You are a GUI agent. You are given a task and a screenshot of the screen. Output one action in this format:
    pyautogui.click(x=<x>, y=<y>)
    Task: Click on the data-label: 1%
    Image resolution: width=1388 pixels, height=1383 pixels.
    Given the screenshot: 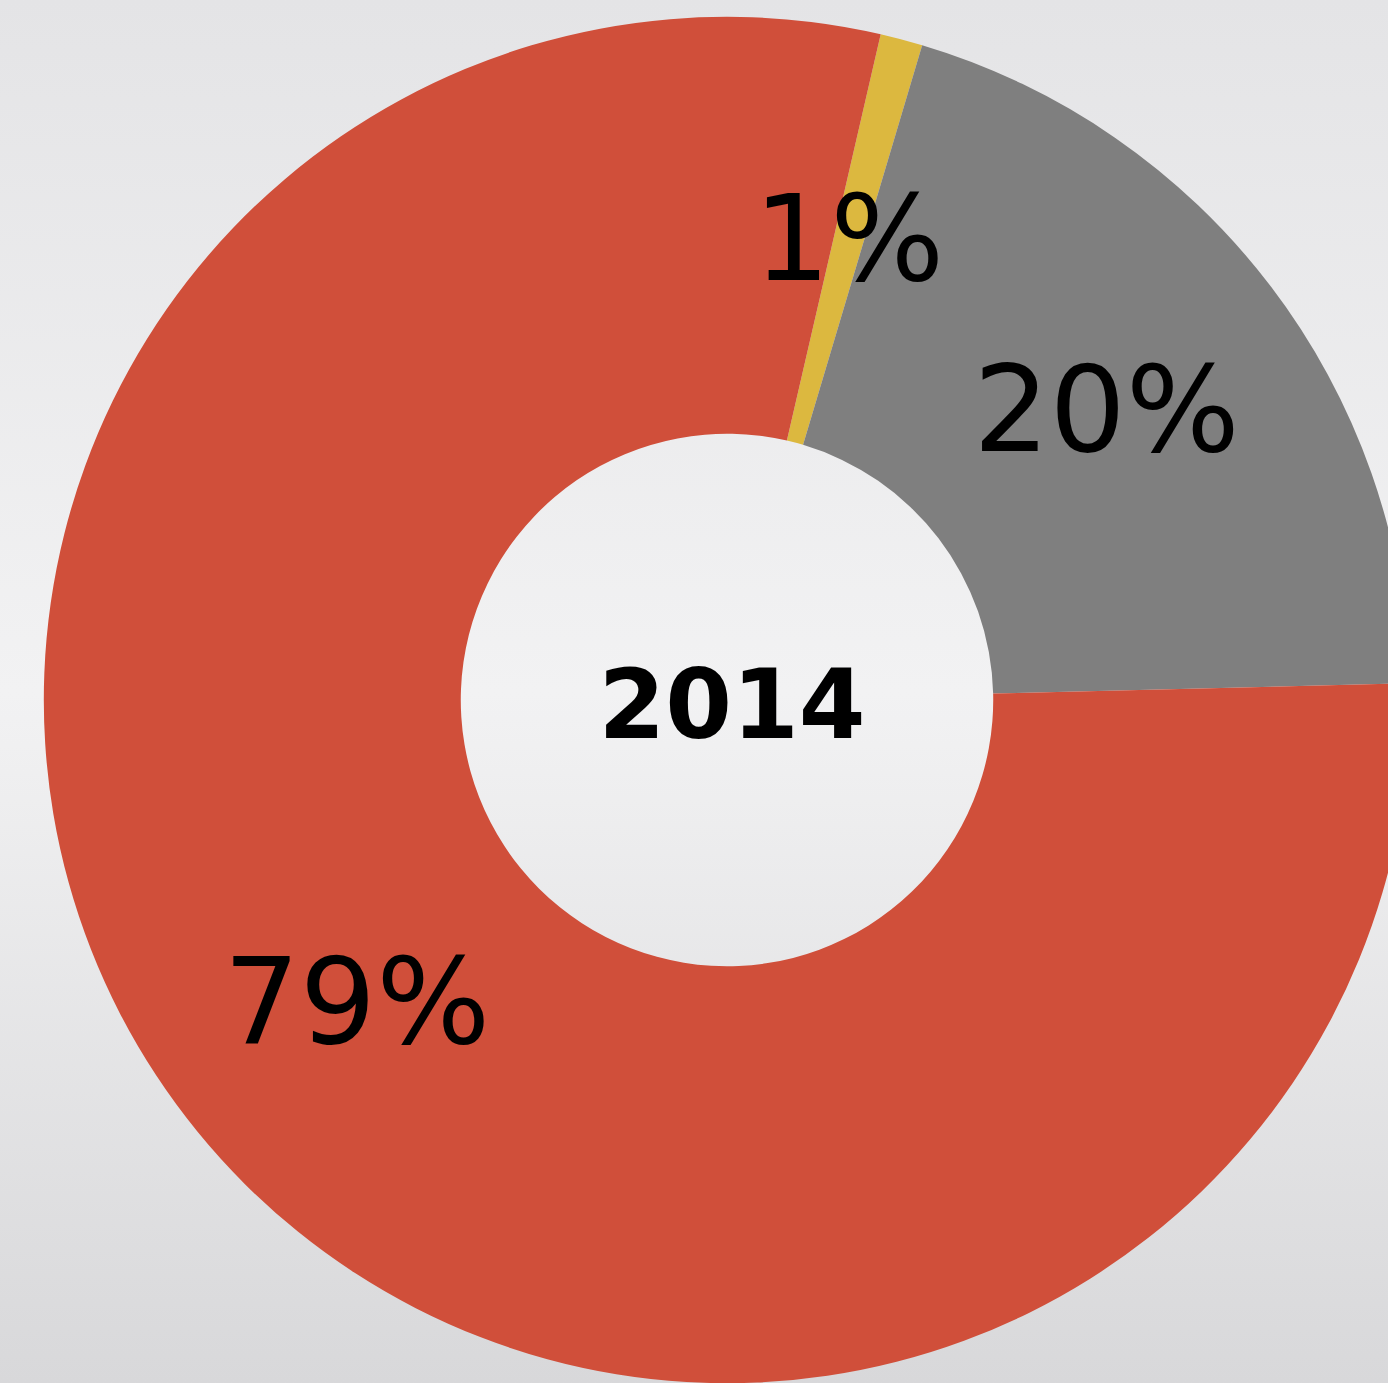 What is the action you would take?
    pyautogui.click(x=849, y=238)
    